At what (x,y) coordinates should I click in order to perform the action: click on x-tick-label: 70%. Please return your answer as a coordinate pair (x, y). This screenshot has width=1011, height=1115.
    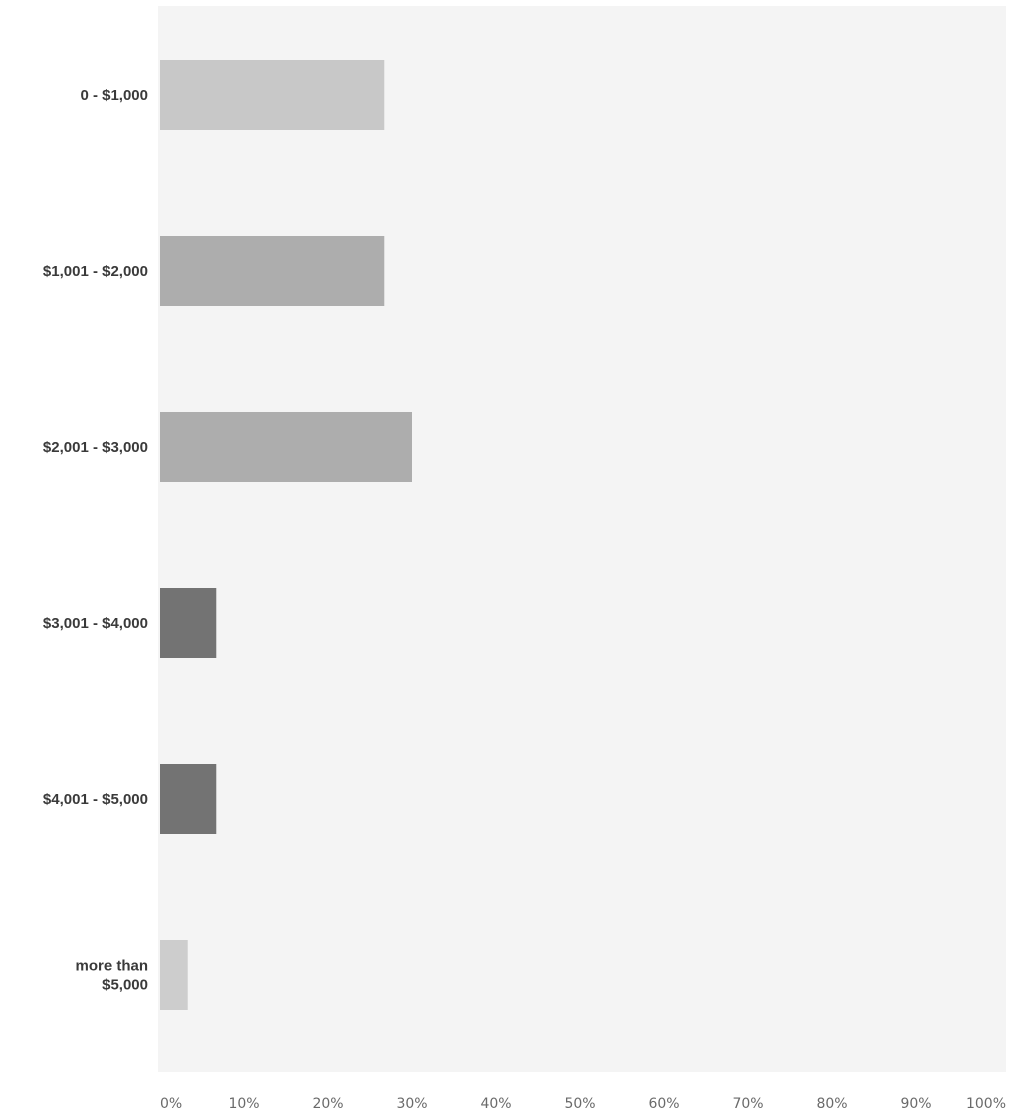
    Looking at the image, I should click on (747, 1104).